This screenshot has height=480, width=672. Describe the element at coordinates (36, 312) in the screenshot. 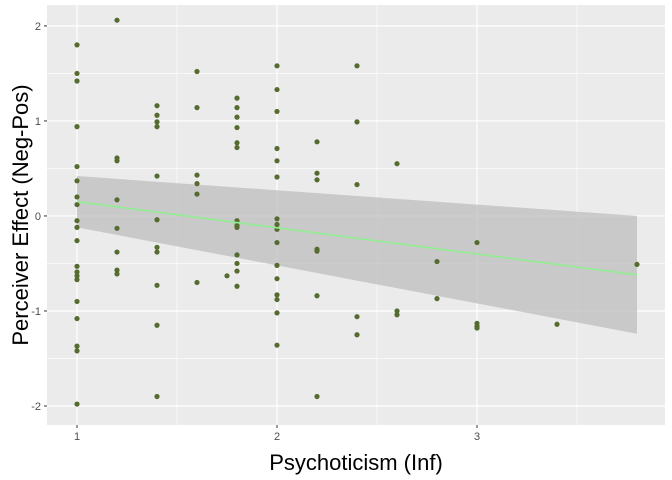

I see `y-tick-label: -1` at that location.